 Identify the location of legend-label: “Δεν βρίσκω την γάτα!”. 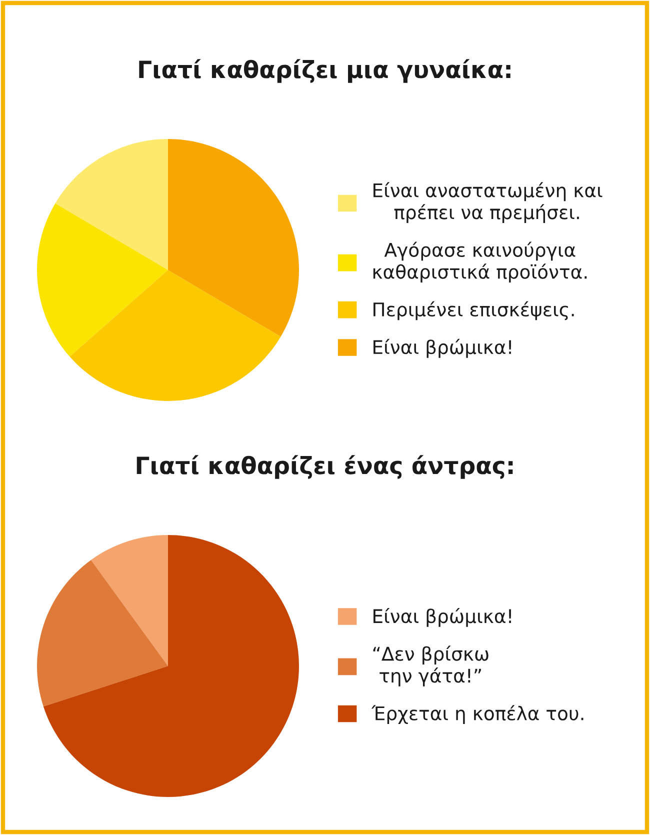
(430, 666).